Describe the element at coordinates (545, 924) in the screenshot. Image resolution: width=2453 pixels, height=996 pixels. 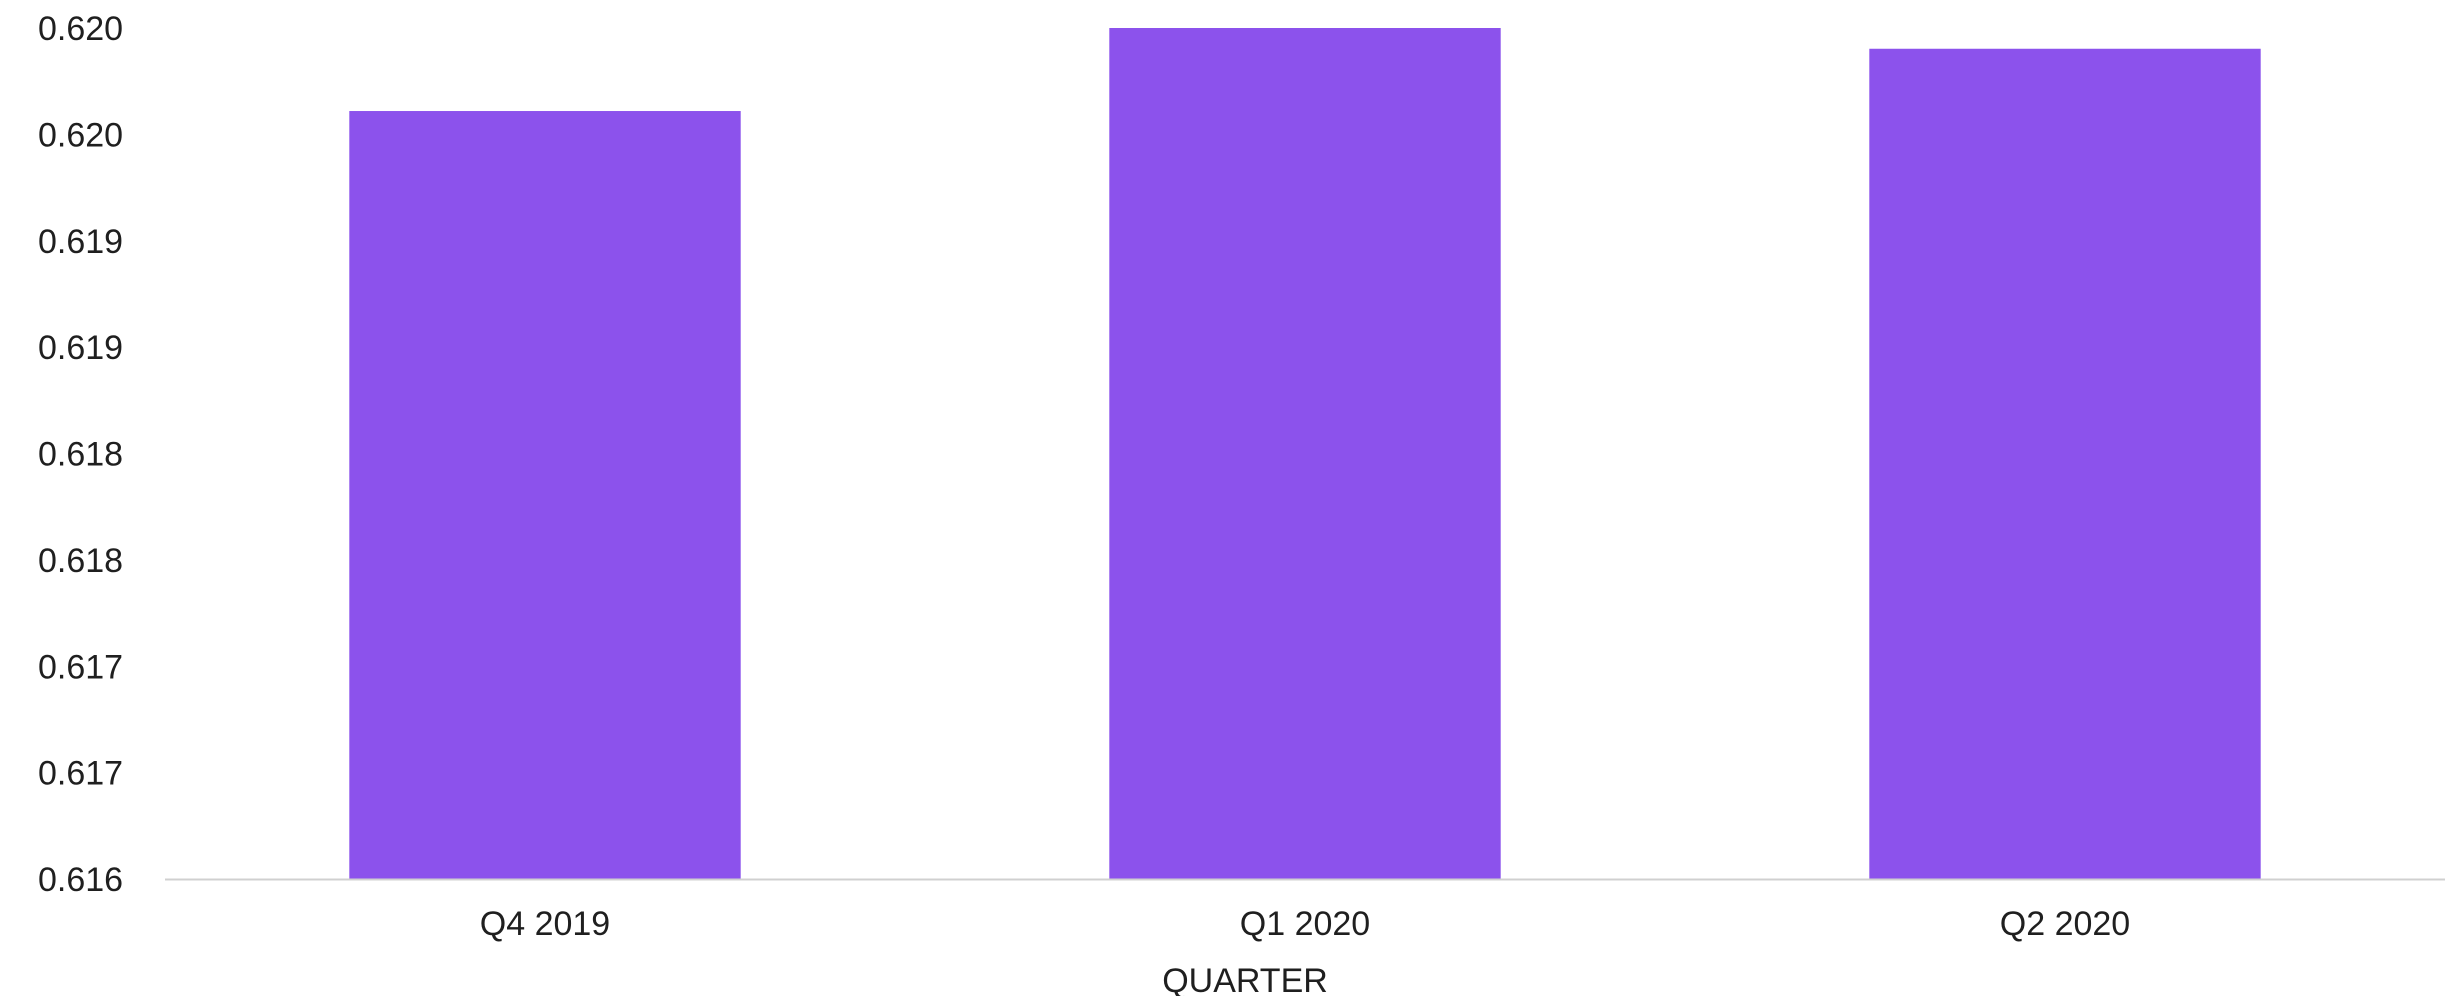
I see `x-tick-label: Q4 2019` at that location.